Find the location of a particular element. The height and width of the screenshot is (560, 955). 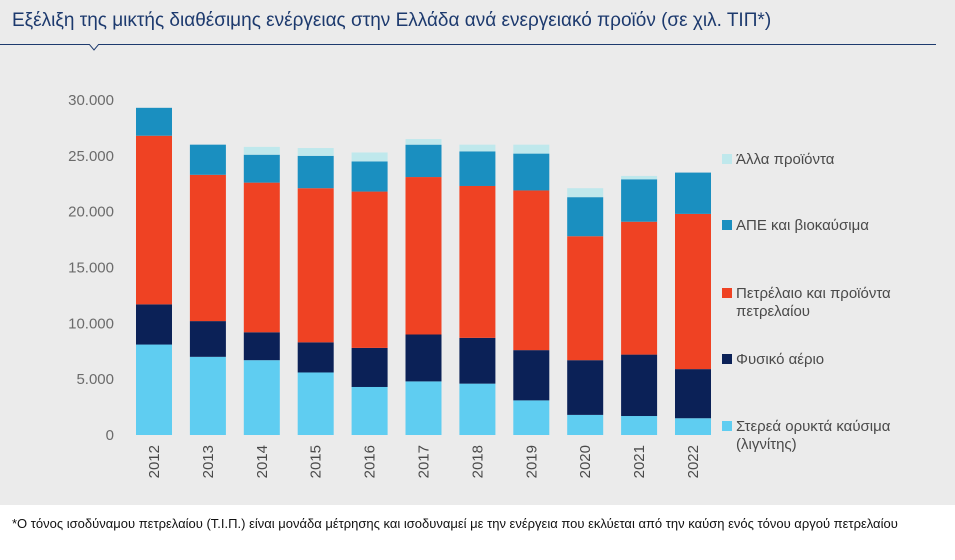

bar-segment-2012-s3 is located at coordinates (154, 121).